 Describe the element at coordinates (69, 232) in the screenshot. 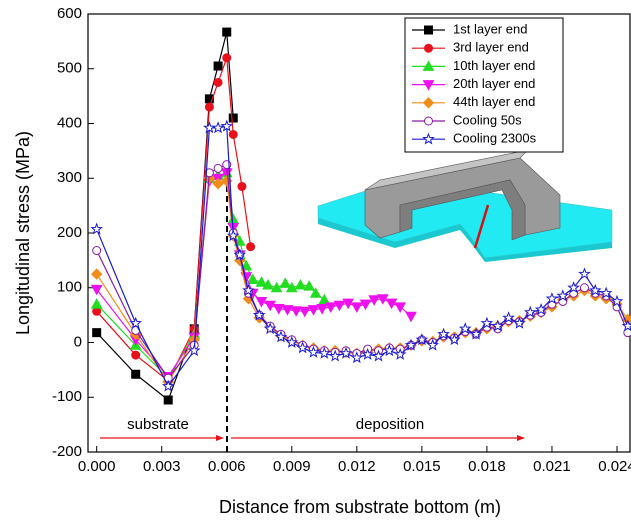

I see `y-tick-label: 200` at that location.